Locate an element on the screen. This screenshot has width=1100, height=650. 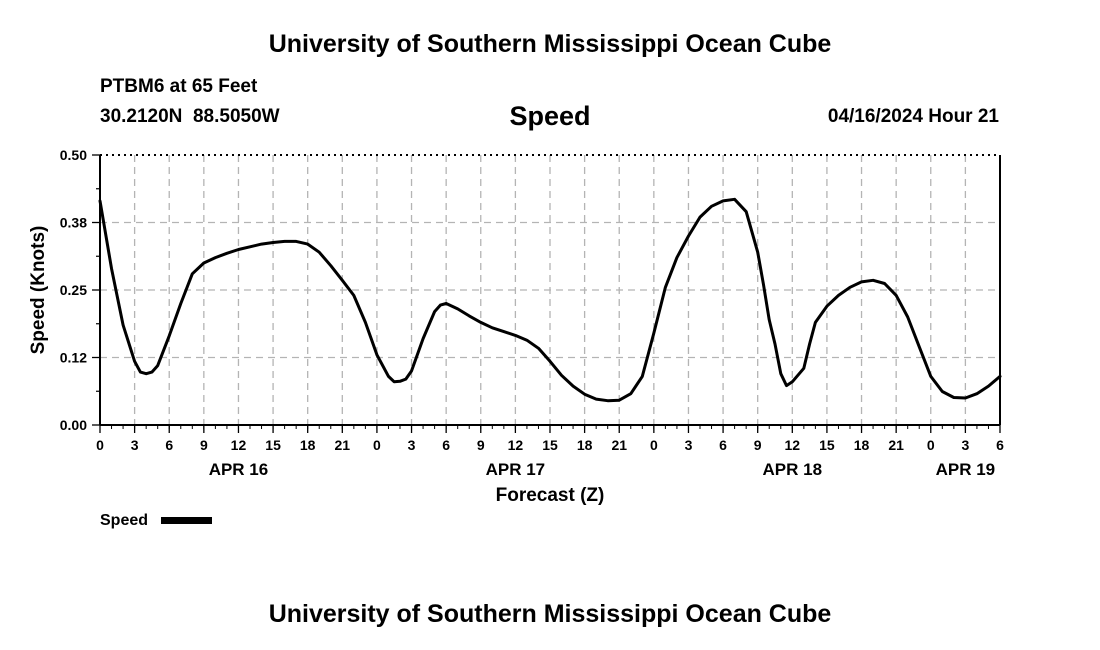
legend-label: Speed is located at coordinates (124, 520).